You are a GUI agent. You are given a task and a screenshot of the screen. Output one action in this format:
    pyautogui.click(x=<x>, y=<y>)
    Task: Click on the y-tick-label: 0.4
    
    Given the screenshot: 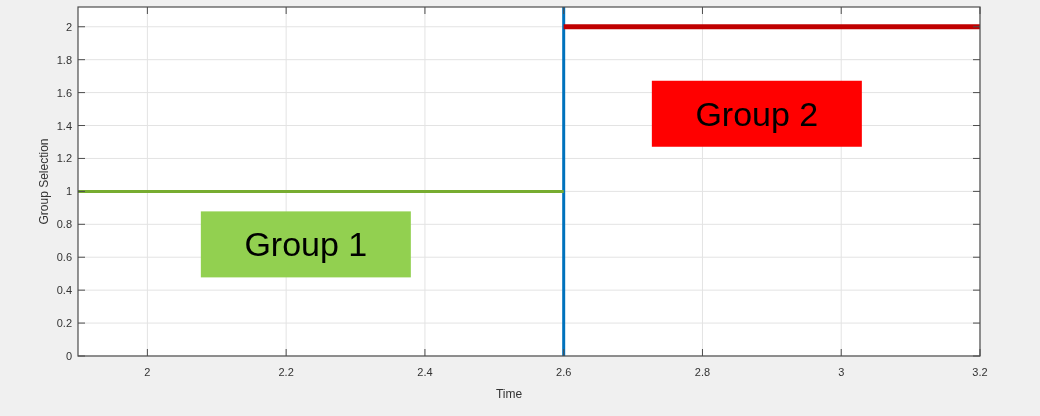 What is the action you would take?
    pyautogui.click(x=64, y=290)
    